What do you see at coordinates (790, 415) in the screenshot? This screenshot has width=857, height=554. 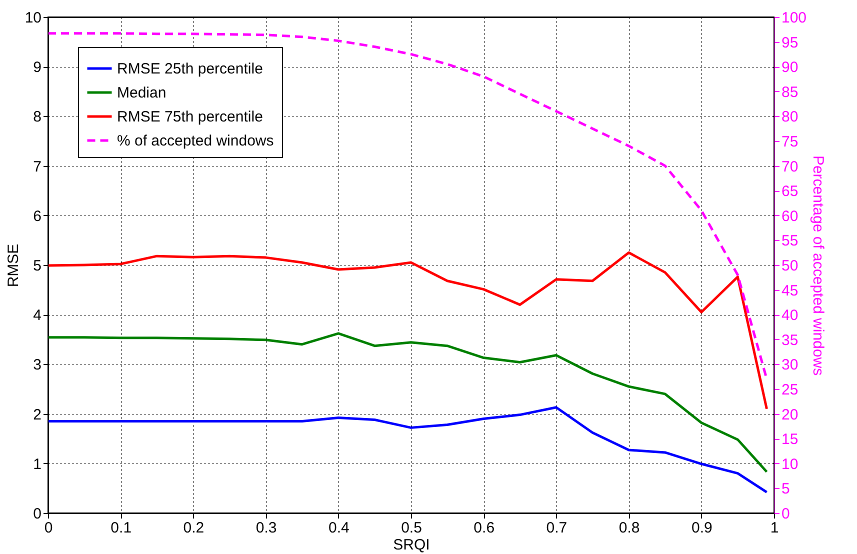 I see `y2-tick-label: 20` at bounding box center [790, 415].